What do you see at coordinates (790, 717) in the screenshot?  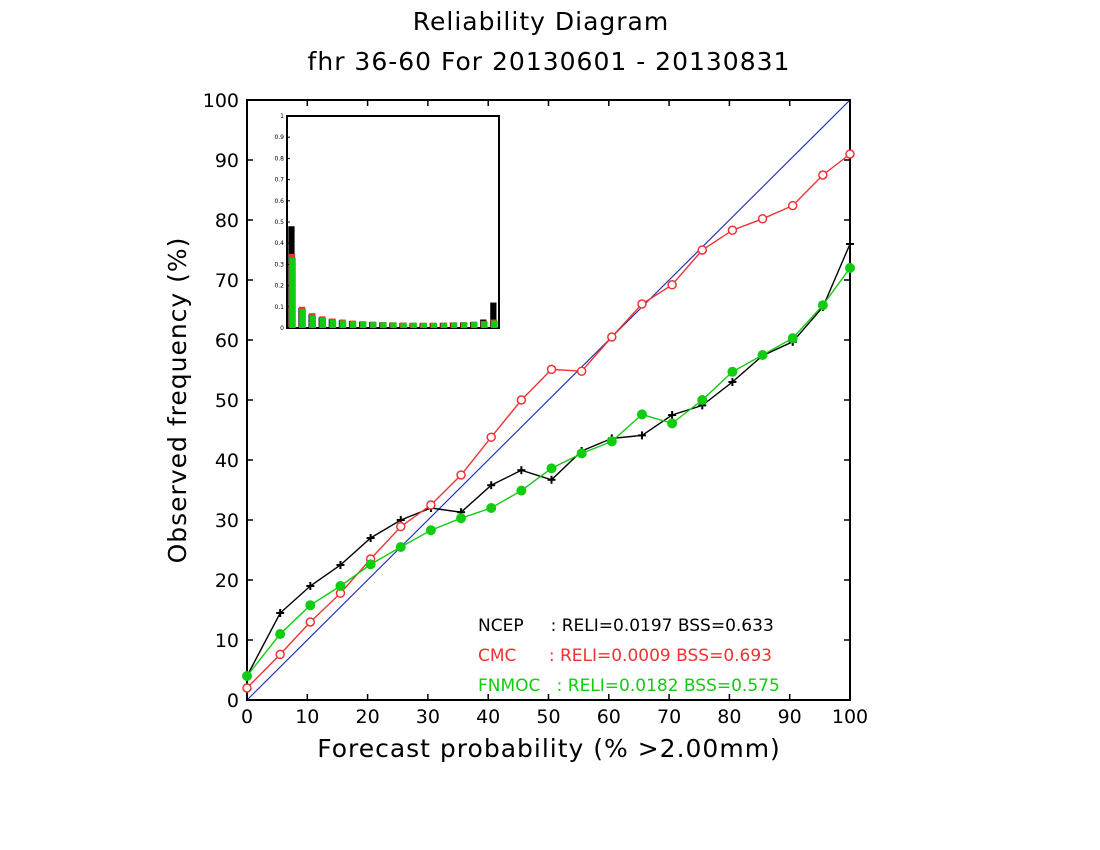 I see `x-tick-label: 90` at bounding box center [790, 717].